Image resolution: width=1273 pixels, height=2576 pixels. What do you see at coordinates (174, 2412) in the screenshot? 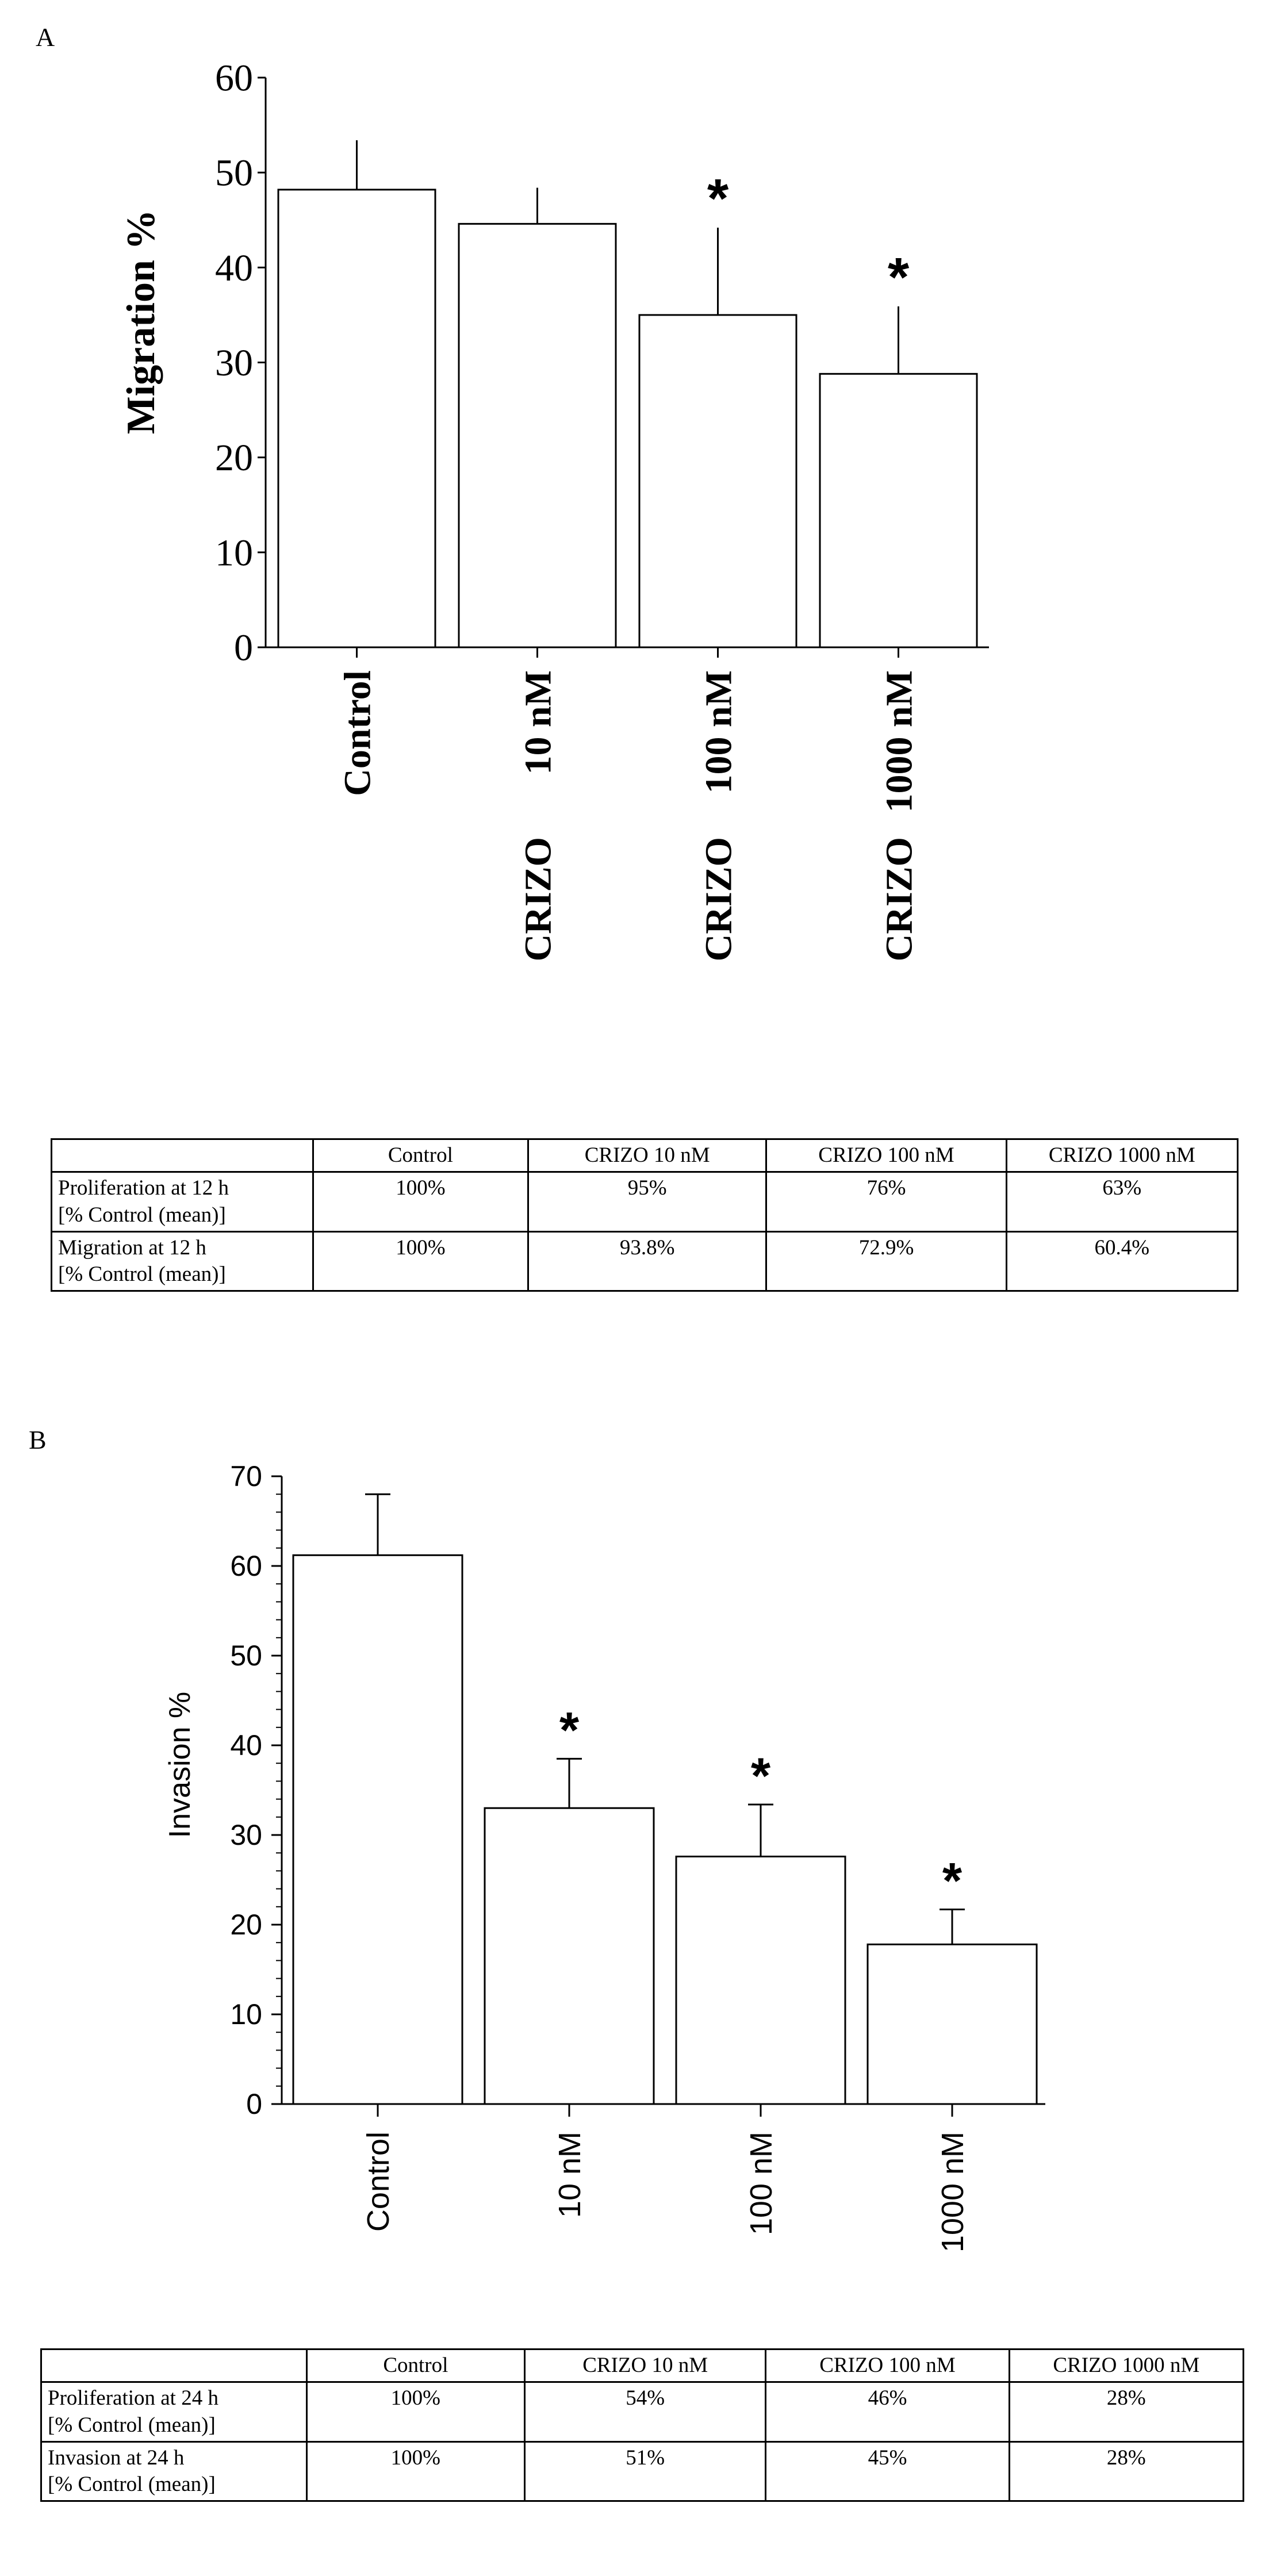
I see `table-b-row-label: Proliferation at 24 h [% Control (mean)]` at bounding box center [174, 2412].